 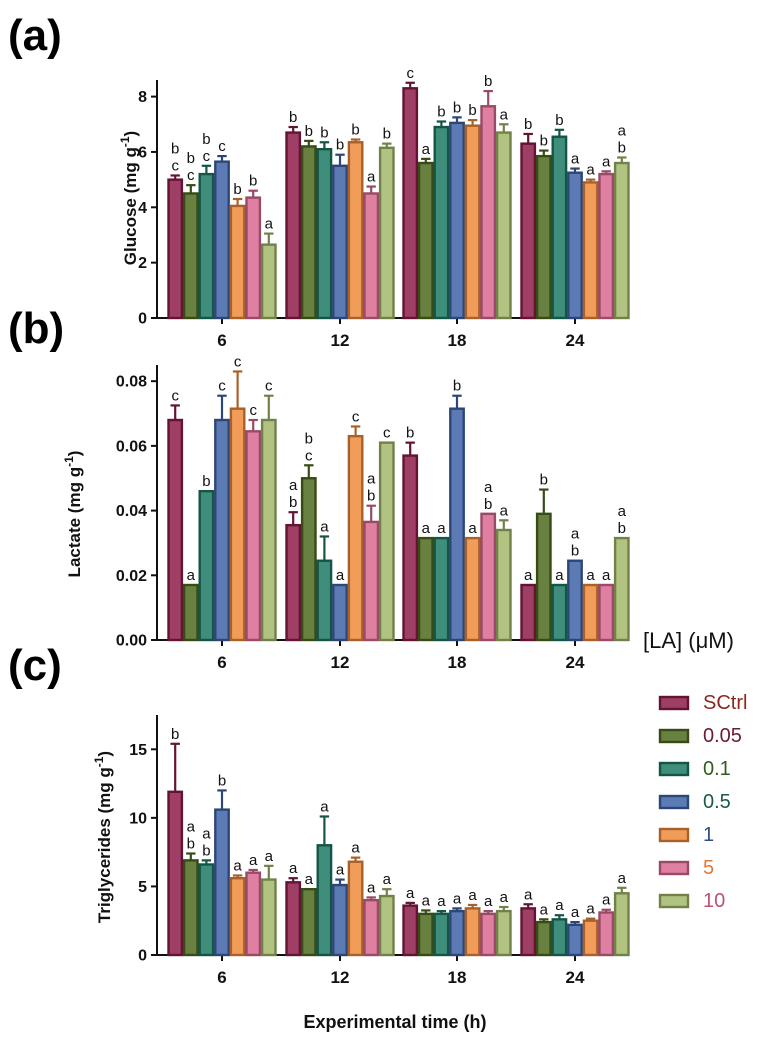 I want to click on y-tick-label: 4, so click(x=142, y=208).